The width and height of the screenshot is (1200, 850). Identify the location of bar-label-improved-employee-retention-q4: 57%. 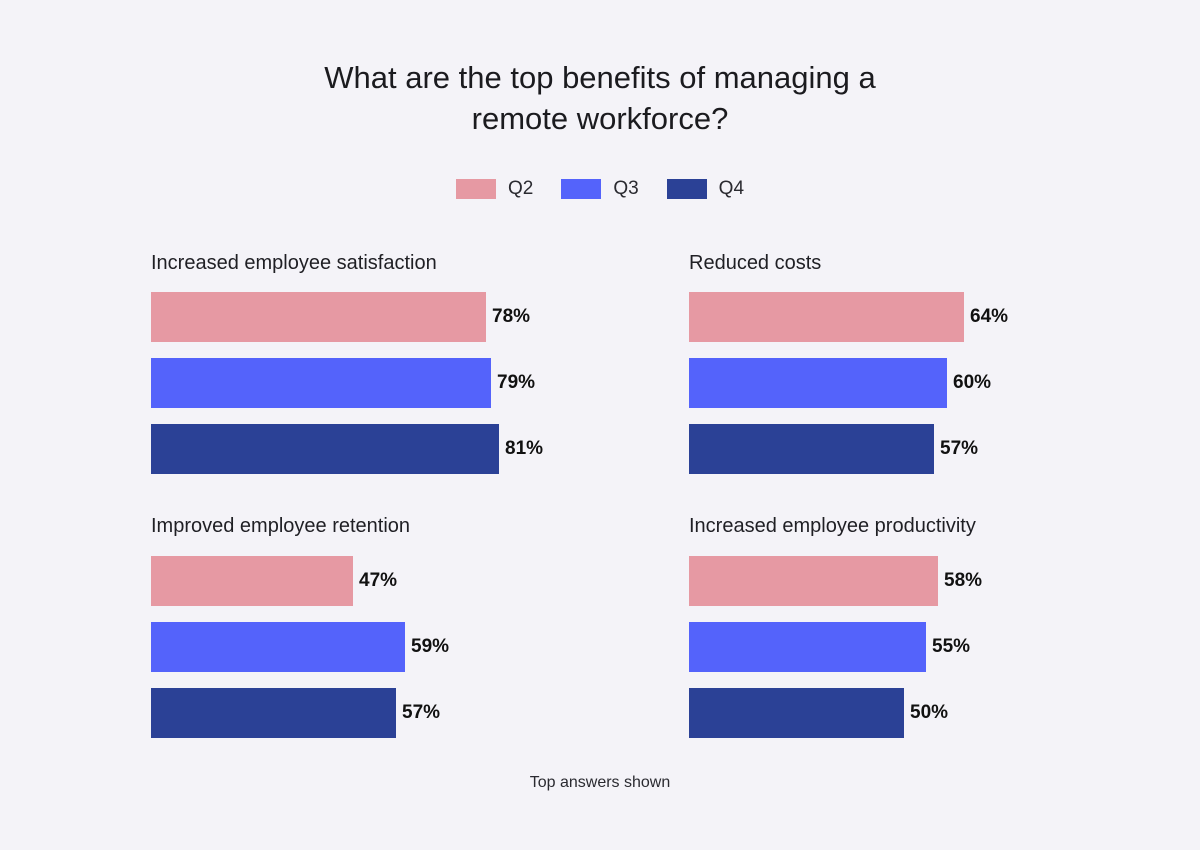
(421, 712).